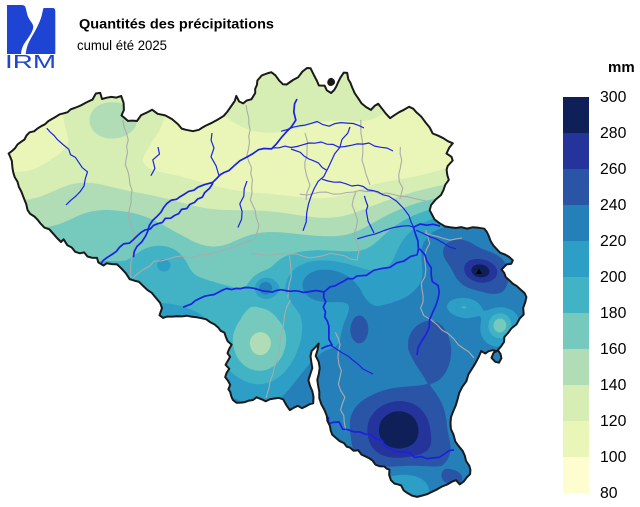 Image resolution: width=640 pixels, height=507 pixels. I want to click on svg-text: IRM, so click(30, 62).